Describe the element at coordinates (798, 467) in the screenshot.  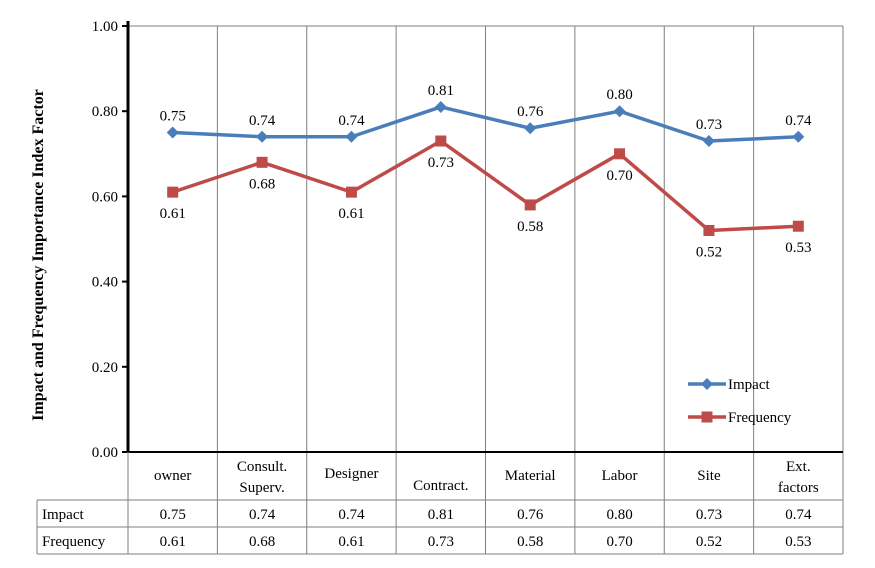
I see `category-label: Ext.` at that location.